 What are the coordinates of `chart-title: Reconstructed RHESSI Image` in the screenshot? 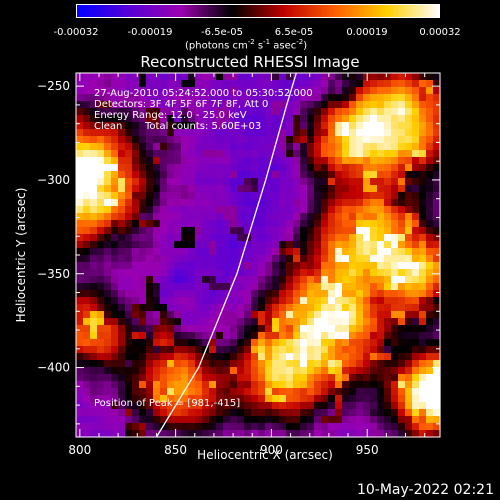 It's located at (250, 62).